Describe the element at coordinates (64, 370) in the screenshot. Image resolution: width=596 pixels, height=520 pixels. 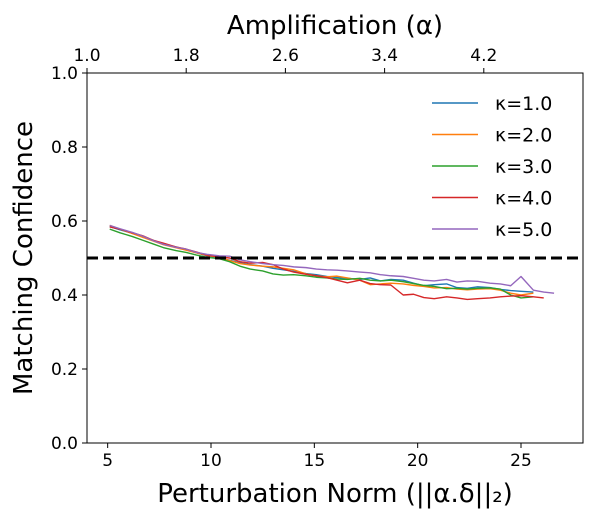
I see `y-tick-label: 0.2` at that location.